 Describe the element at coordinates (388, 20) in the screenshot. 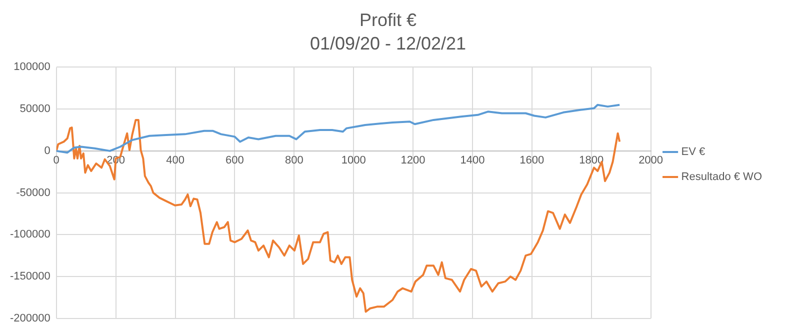

I see `chart-title: Profit €` at that location.